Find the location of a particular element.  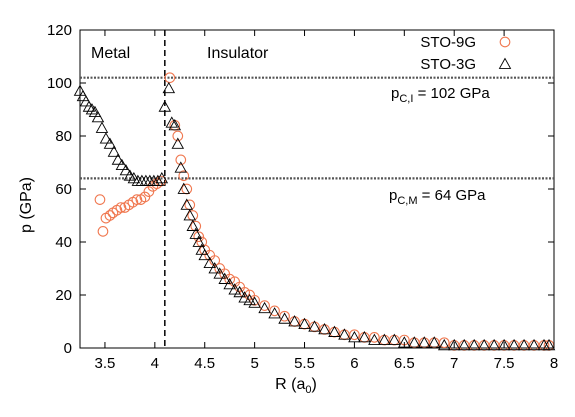

y-tick-label: 100 is located at coordinates (59, 83).